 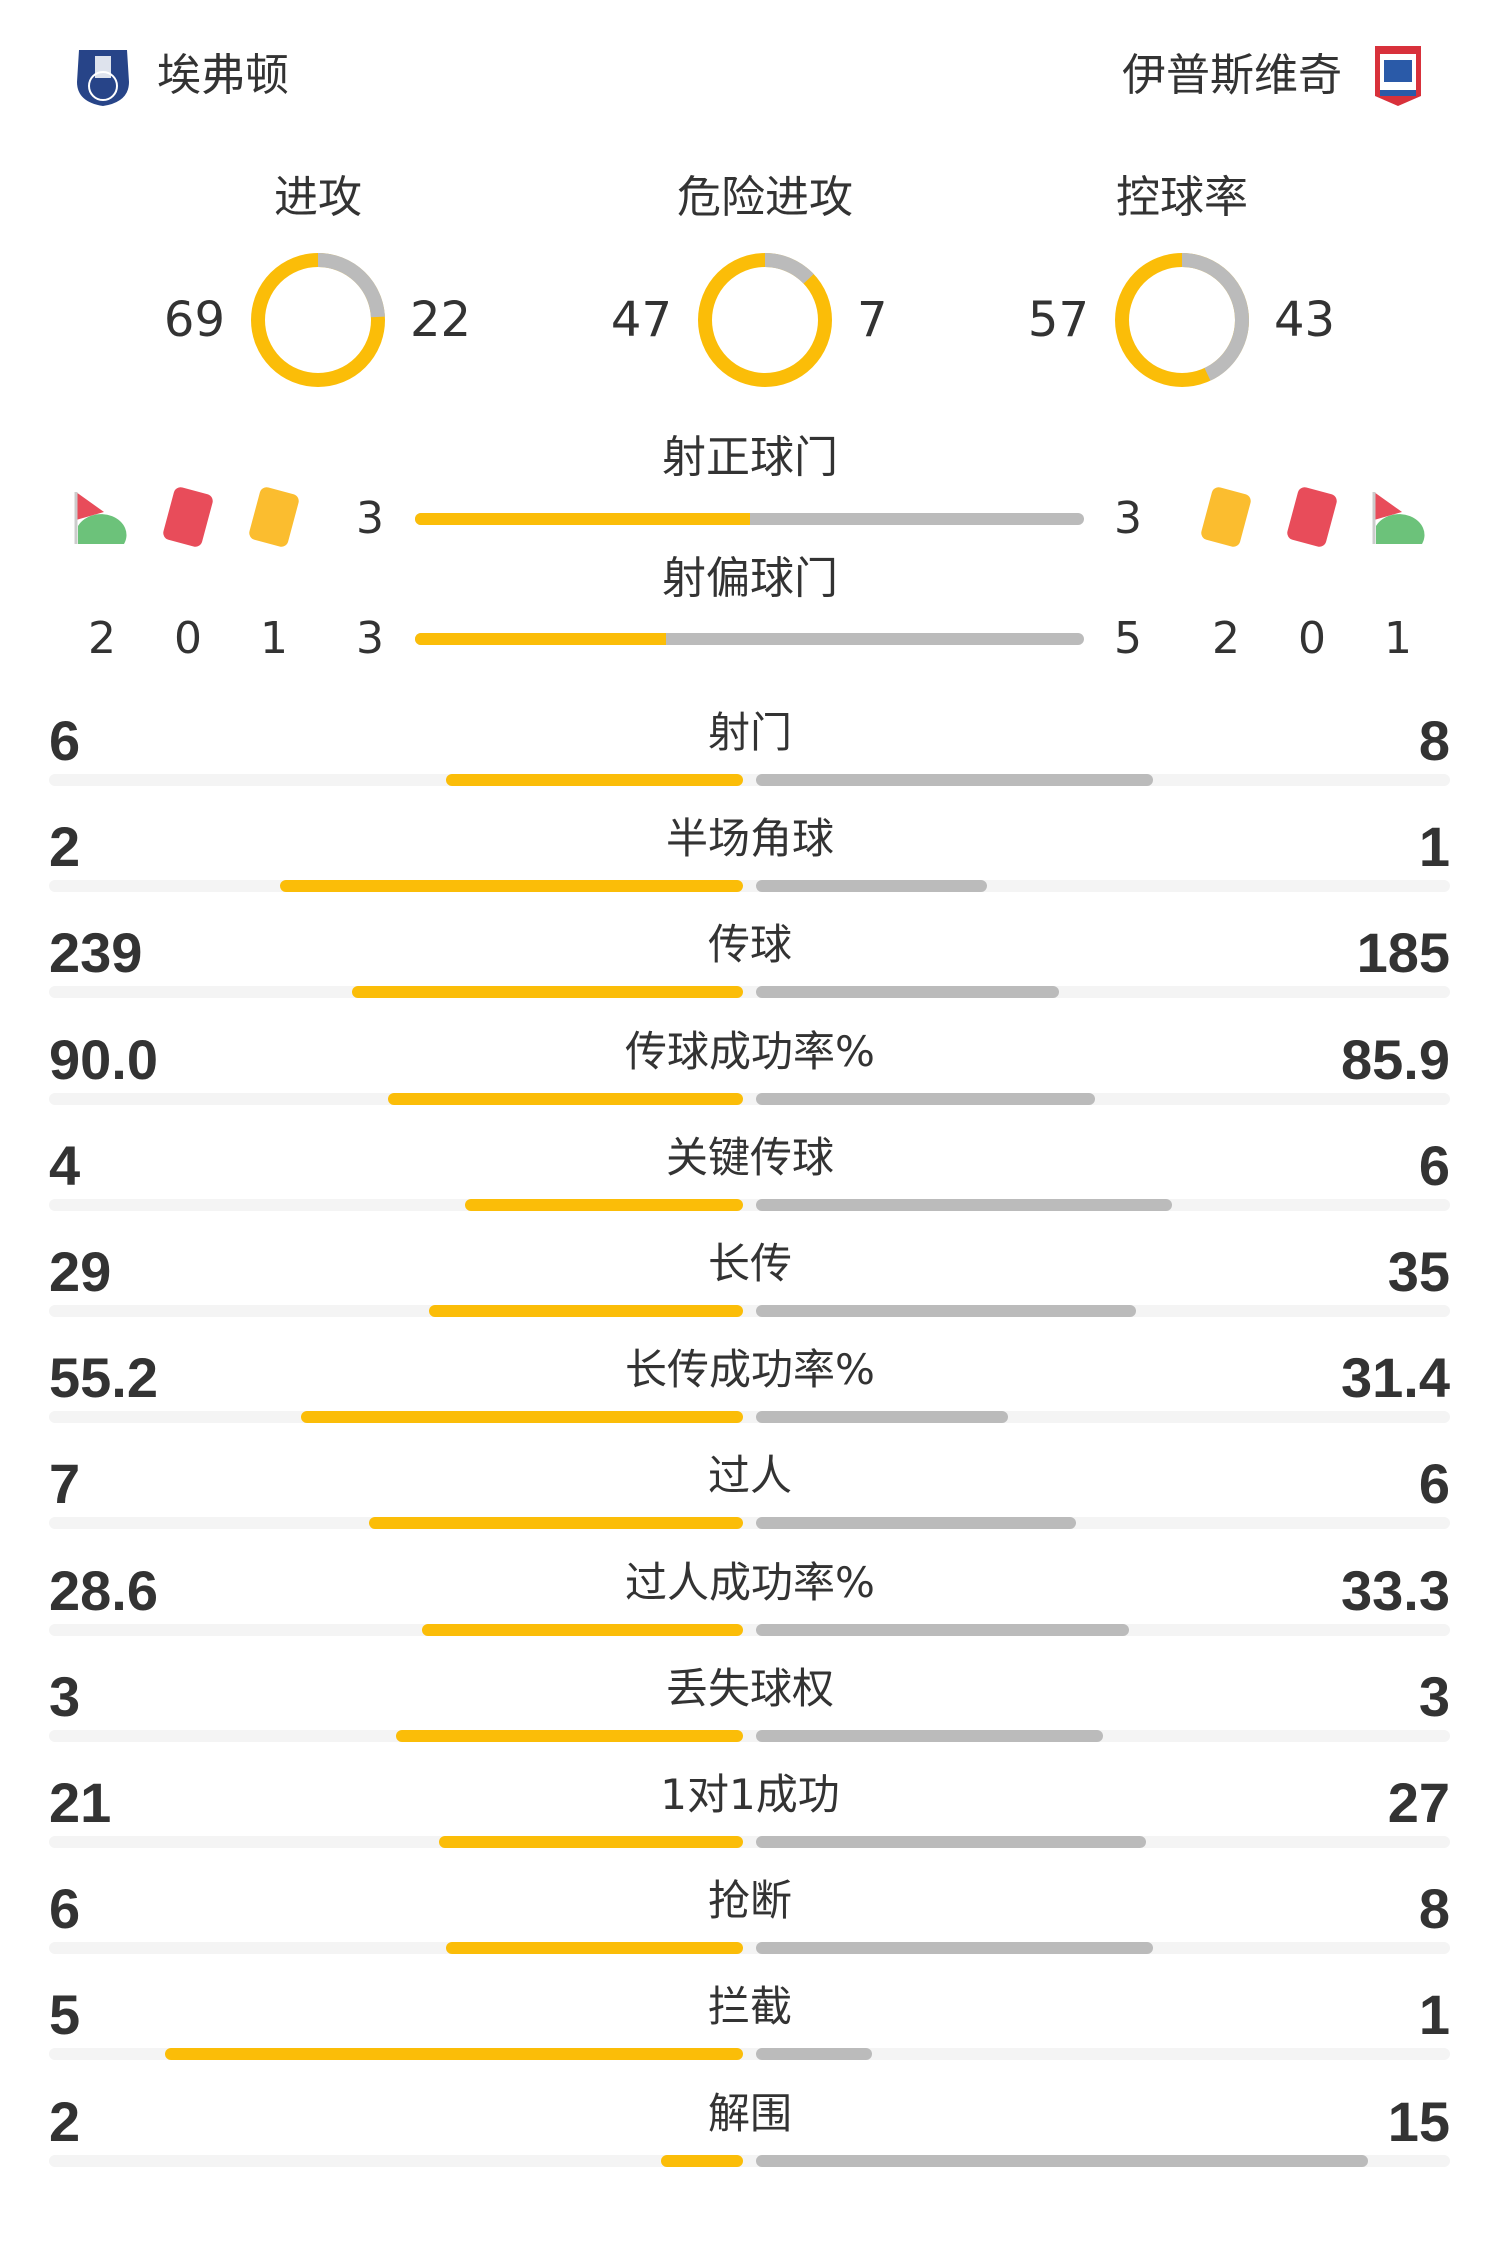 What do you see at coordinates (749, 1688) in the screenshot?
I see `stat-label: 丢失球权` at bounding box center [749, 1688].